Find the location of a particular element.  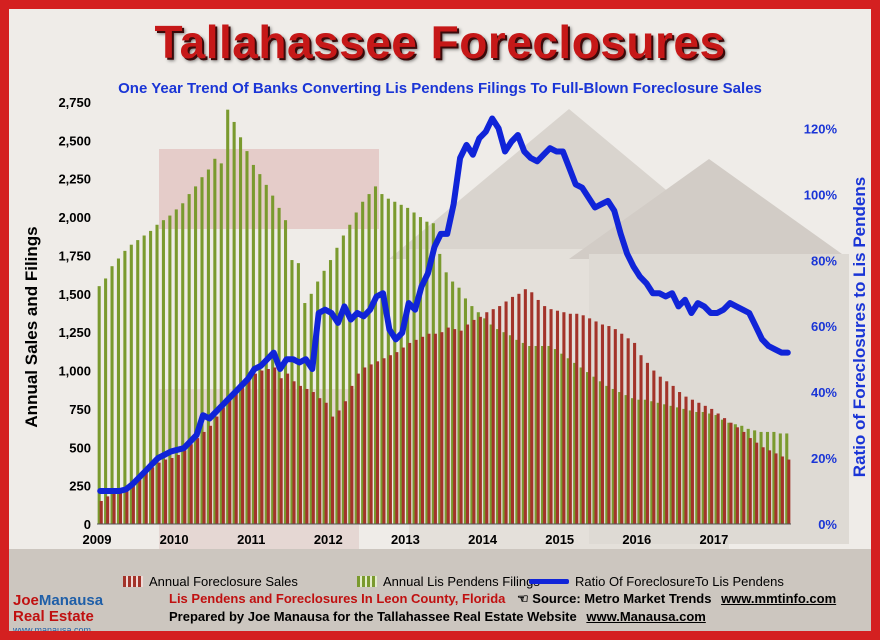

x-tick-label: 2016 is located at coordinates (636, 539).